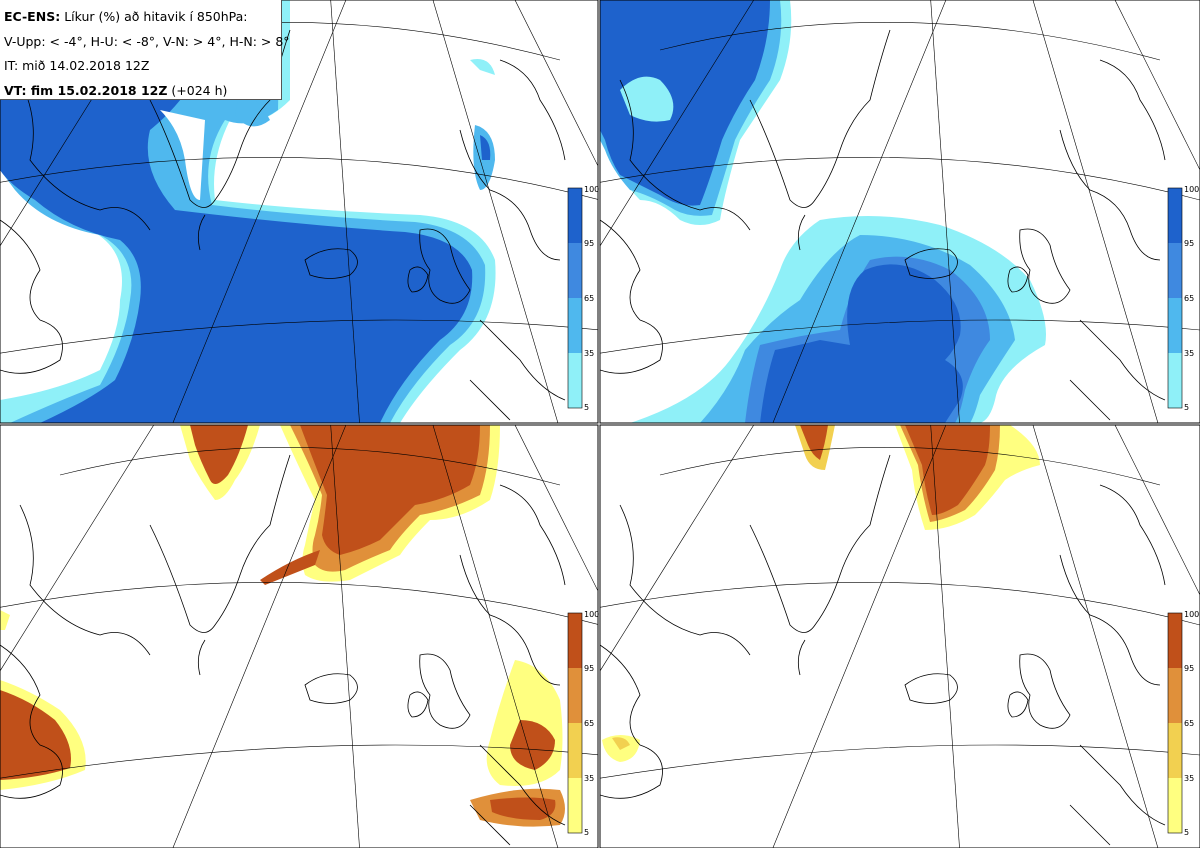  What do you see at coordinates (156, 16) in the screenshot?
I see `description: Líkur (%) að hitavik í 850hPa:` at bounding box center [156, 16].